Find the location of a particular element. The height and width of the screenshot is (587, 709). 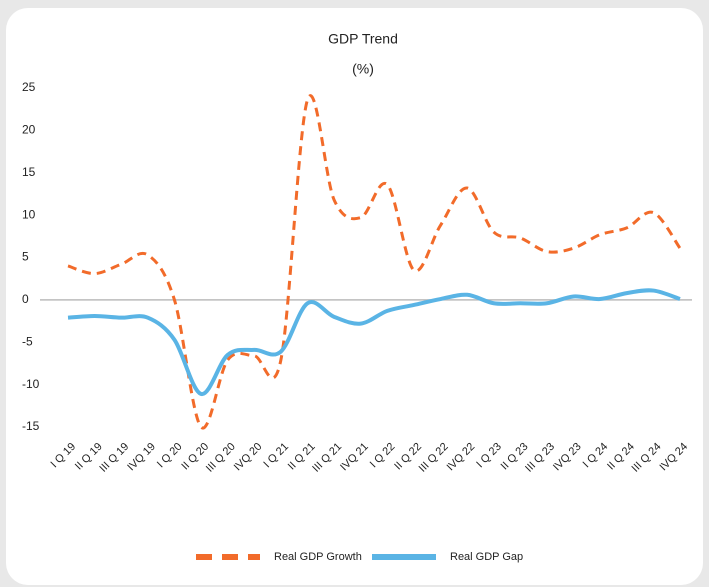

legend-label: Real GDP Growth is located at coordinates (318, 557).